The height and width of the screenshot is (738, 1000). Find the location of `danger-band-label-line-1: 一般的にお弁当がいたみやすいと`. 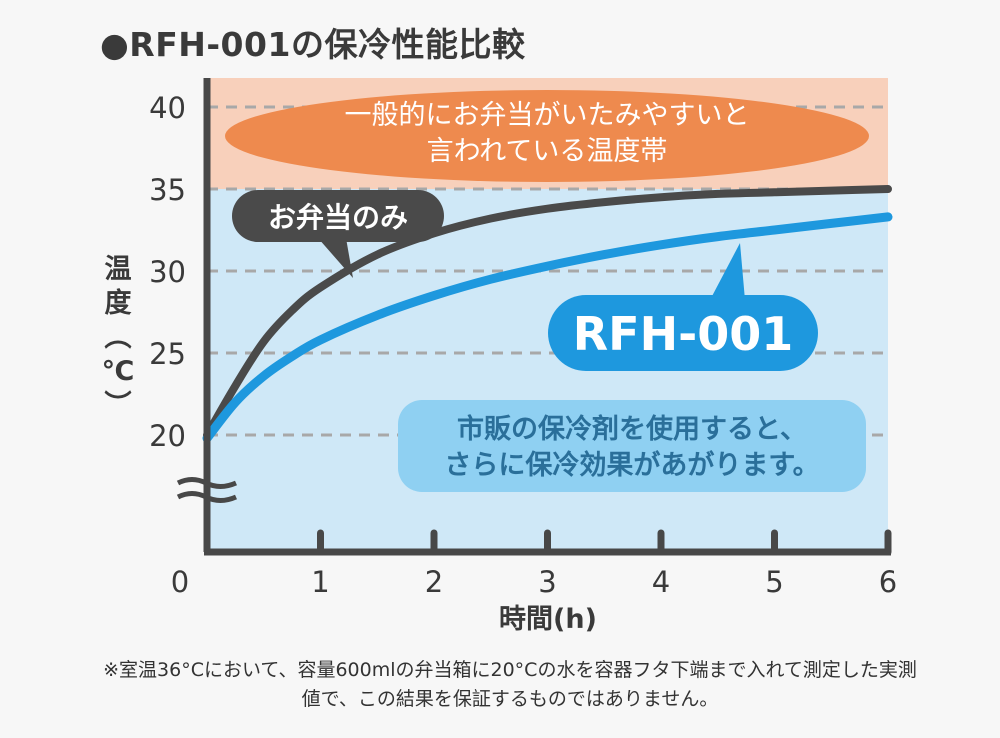

danger-band-label-line-1: 一般的にお弁当がいたみやすいと is located at coordinates (547, 115).